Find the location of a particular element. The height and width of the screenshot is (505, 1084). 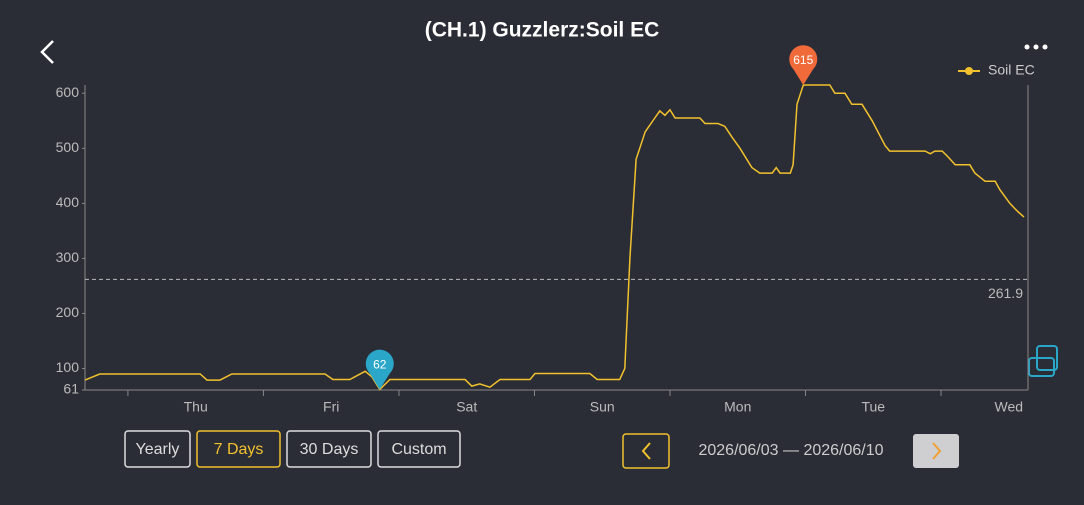

y-tick-label: 600 is located at coordinates (68, 92).